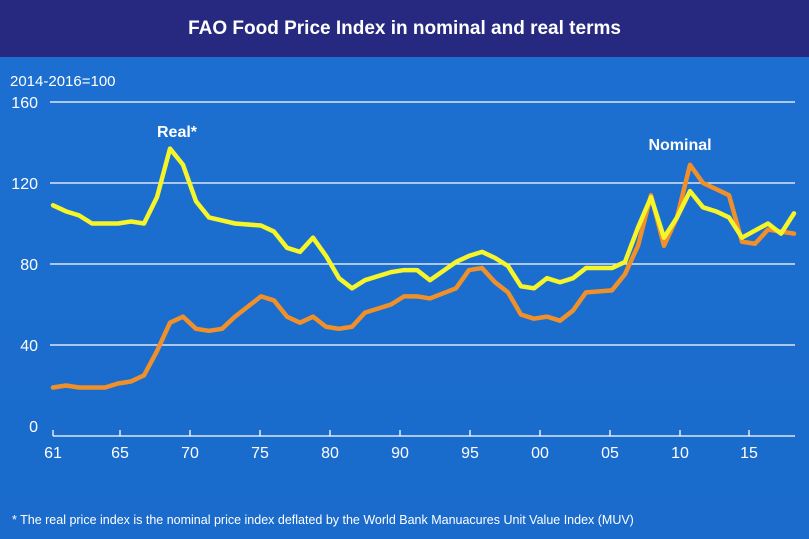  What do you see at coordinates (53, 453) in the screenshot?
I see `x-tick-label: 61` at bounding box center [53, 453].